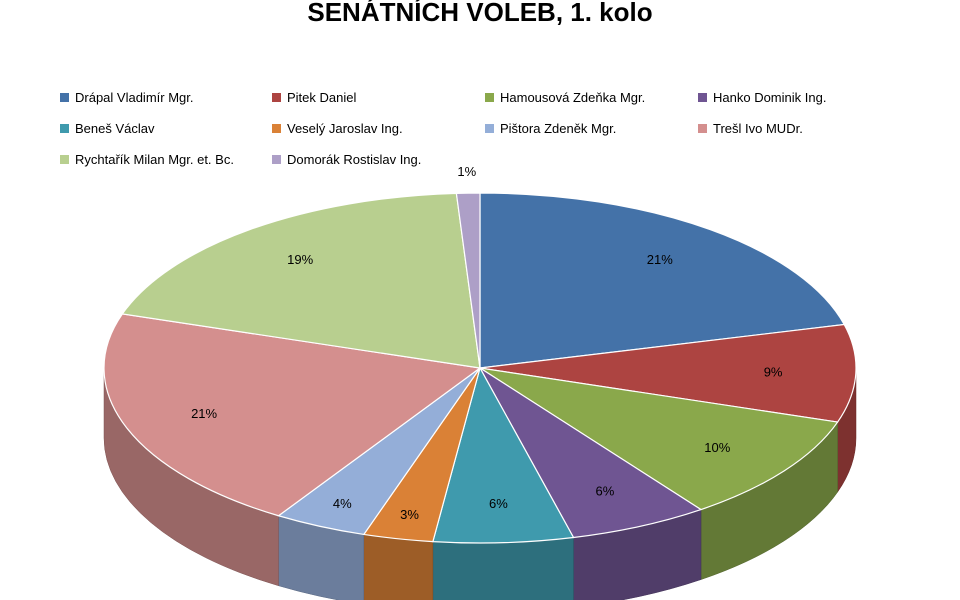  Describe the element at coordinates (660, 259) in the screenshot. I see `pie-label-0: 21%` at that location.